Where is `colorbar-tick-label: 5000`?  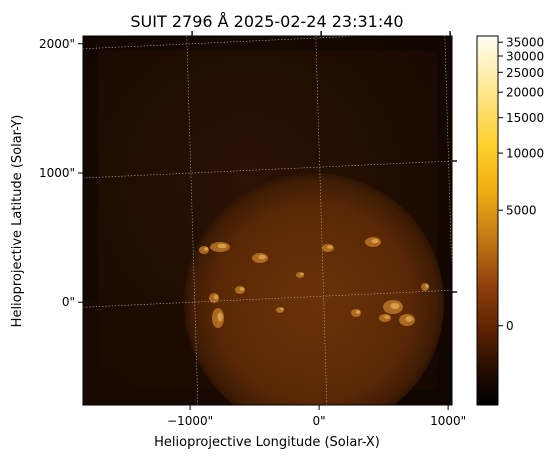
colorbar-tick-label: 5000 is located at coordinates (521, 211).